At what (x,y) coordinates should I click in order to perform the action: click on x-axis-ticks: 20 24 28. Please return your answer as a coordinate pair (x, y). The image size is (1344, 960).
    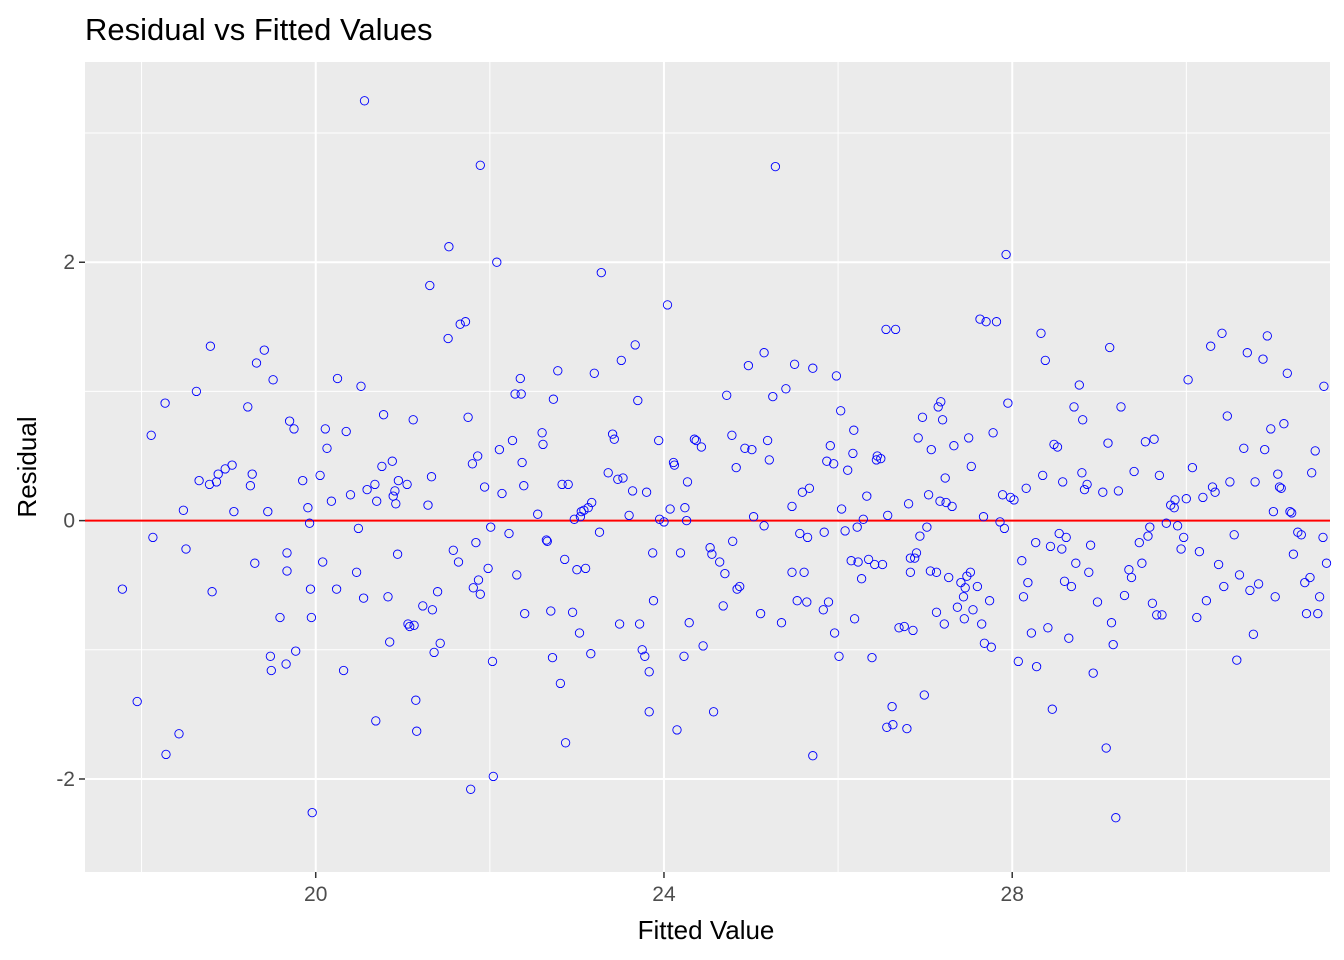
    Looking at the image, I should click on (664, 889).